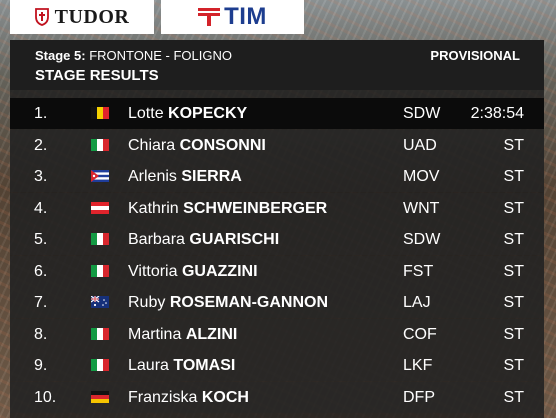 This screenshot has width=556, height=418. Describe the element at coordinates (152, 177) in the screenshot. I see `rider-first-name: Arlenis` at that location.